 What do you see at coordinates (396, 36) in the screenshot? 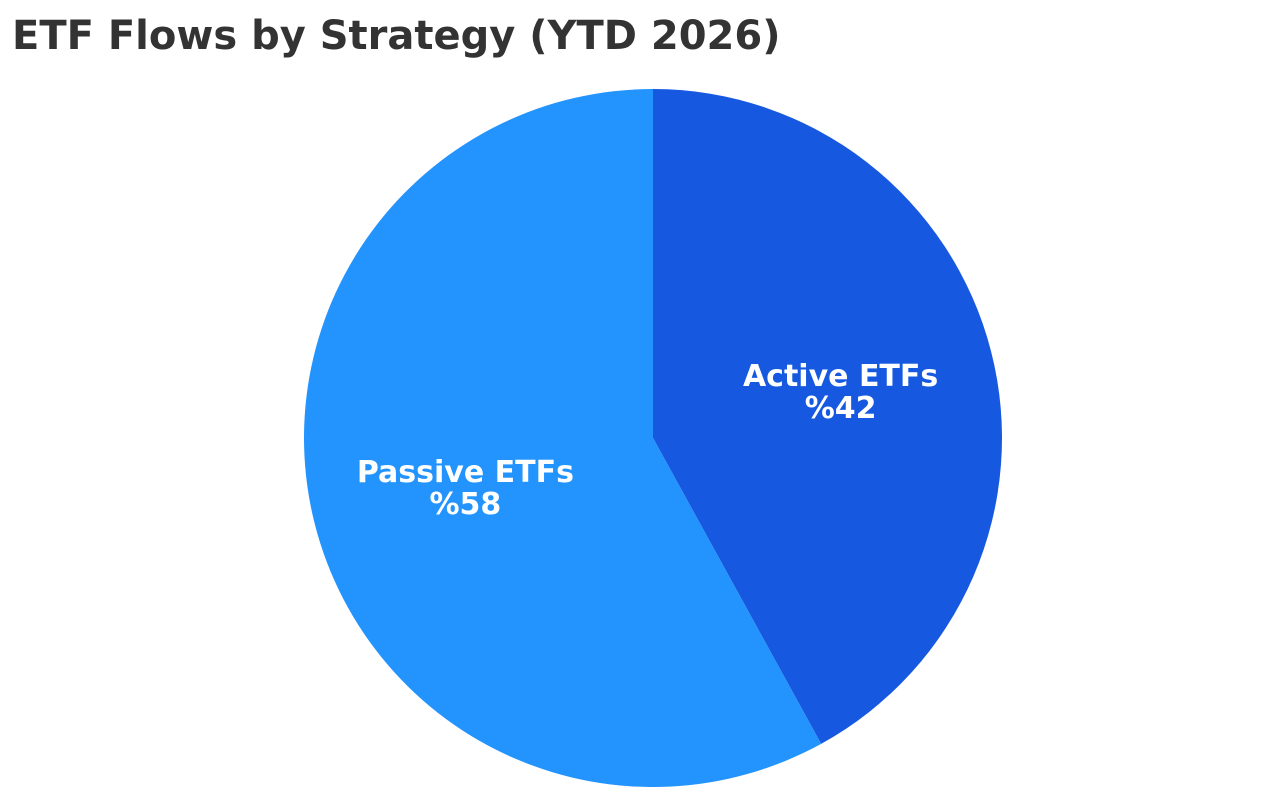
I see `chart-title: ETF Flows by Strategy (YTD 2026)` at bounding box center [396, 36].